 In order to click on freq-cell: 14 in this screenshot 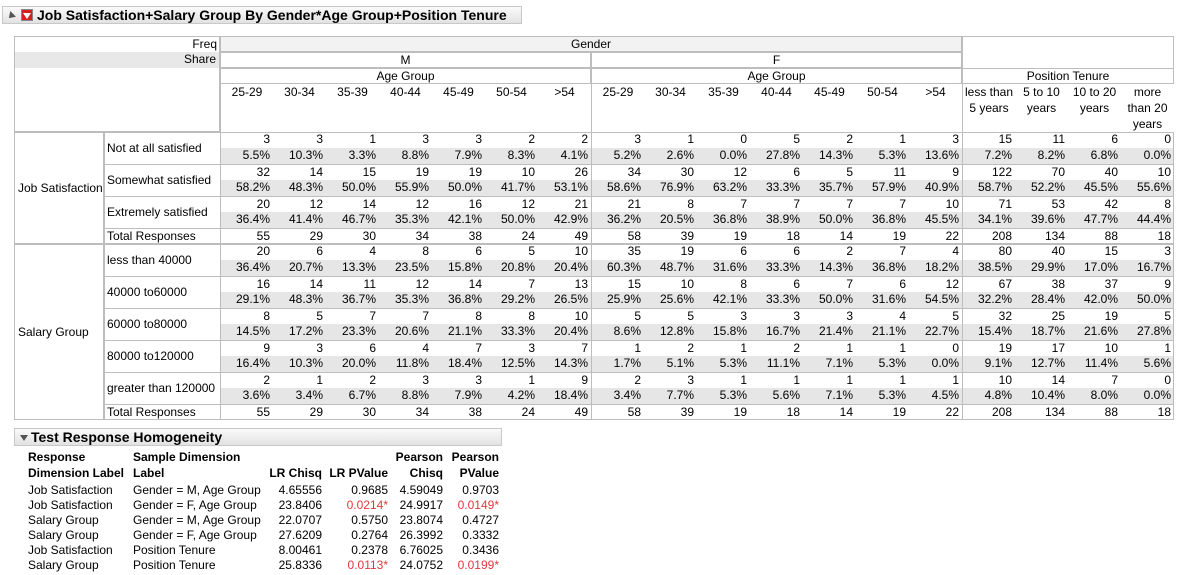, I will do `click(458, 284)`.